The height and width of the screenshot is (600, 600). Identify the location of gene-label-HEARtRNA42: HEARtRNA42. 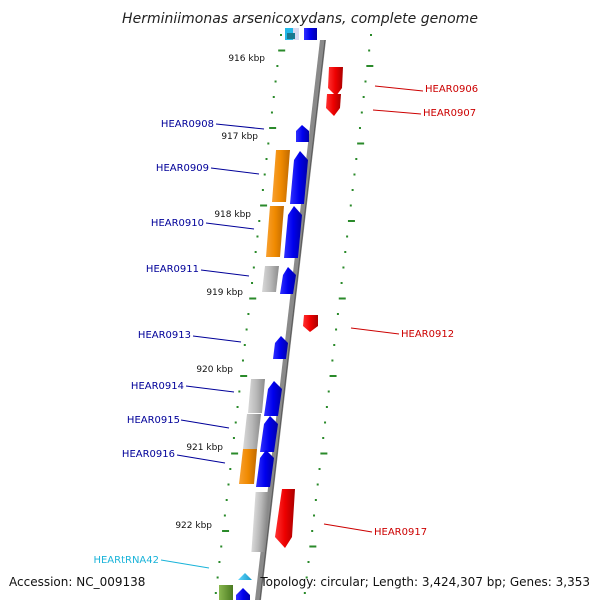
(126, 560).